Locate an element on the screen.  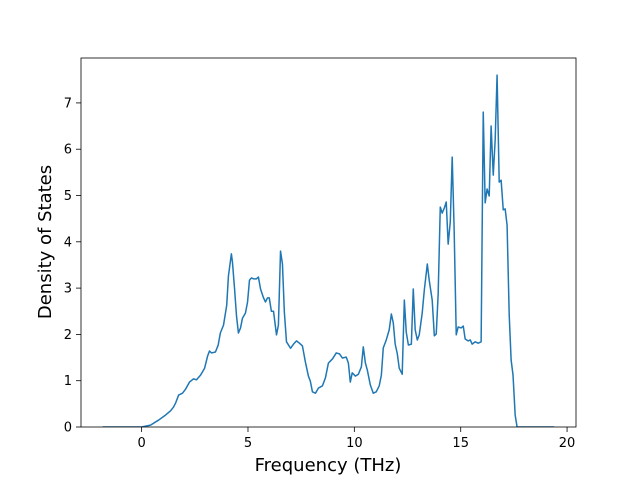
x-tick-label: 5 is located at coordinates (248, 443).